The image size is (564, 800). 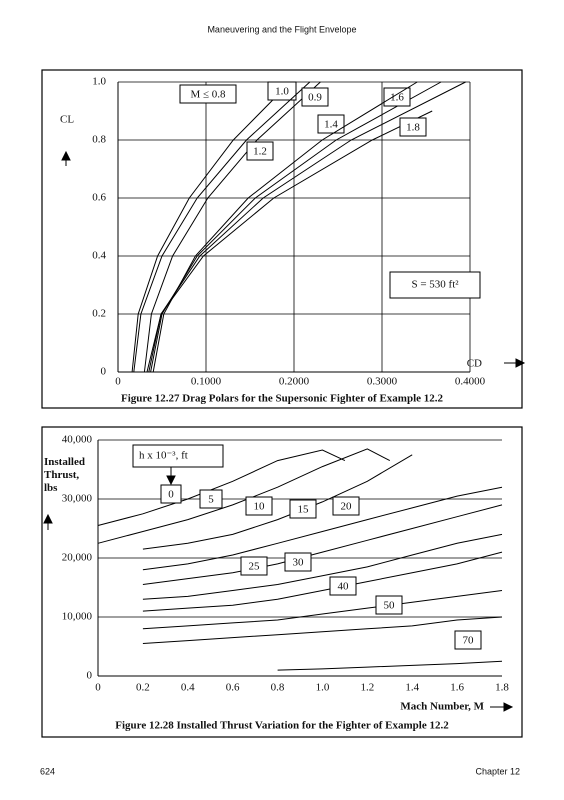 I want to click on y-axis-label: Installed Thrust, lbs, so click(x=64, y=475).